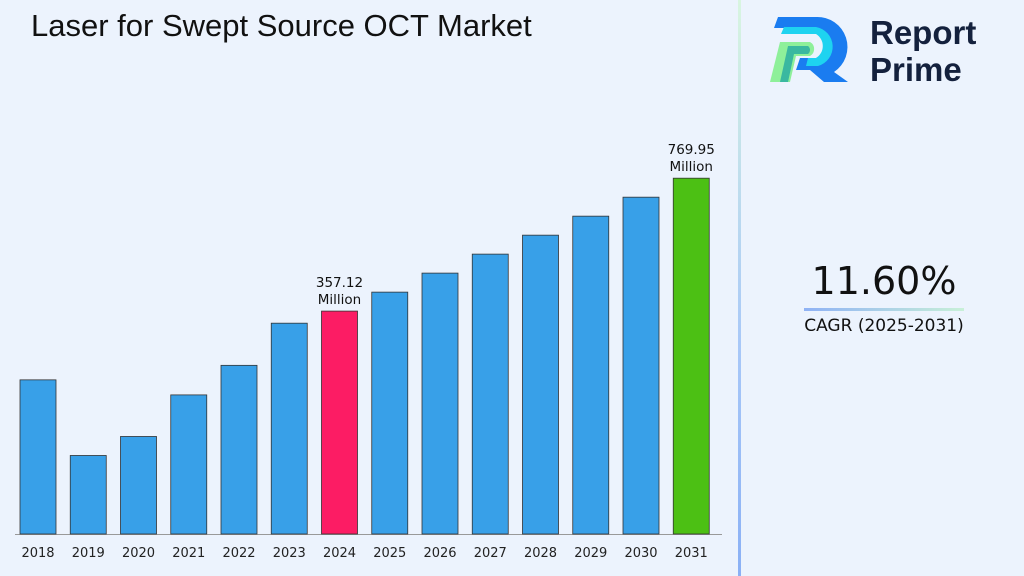  Describe the element at coordinates (884, 326) in the screenshot. I see `cagr-label: CAGR (2025-2031)` at that location.